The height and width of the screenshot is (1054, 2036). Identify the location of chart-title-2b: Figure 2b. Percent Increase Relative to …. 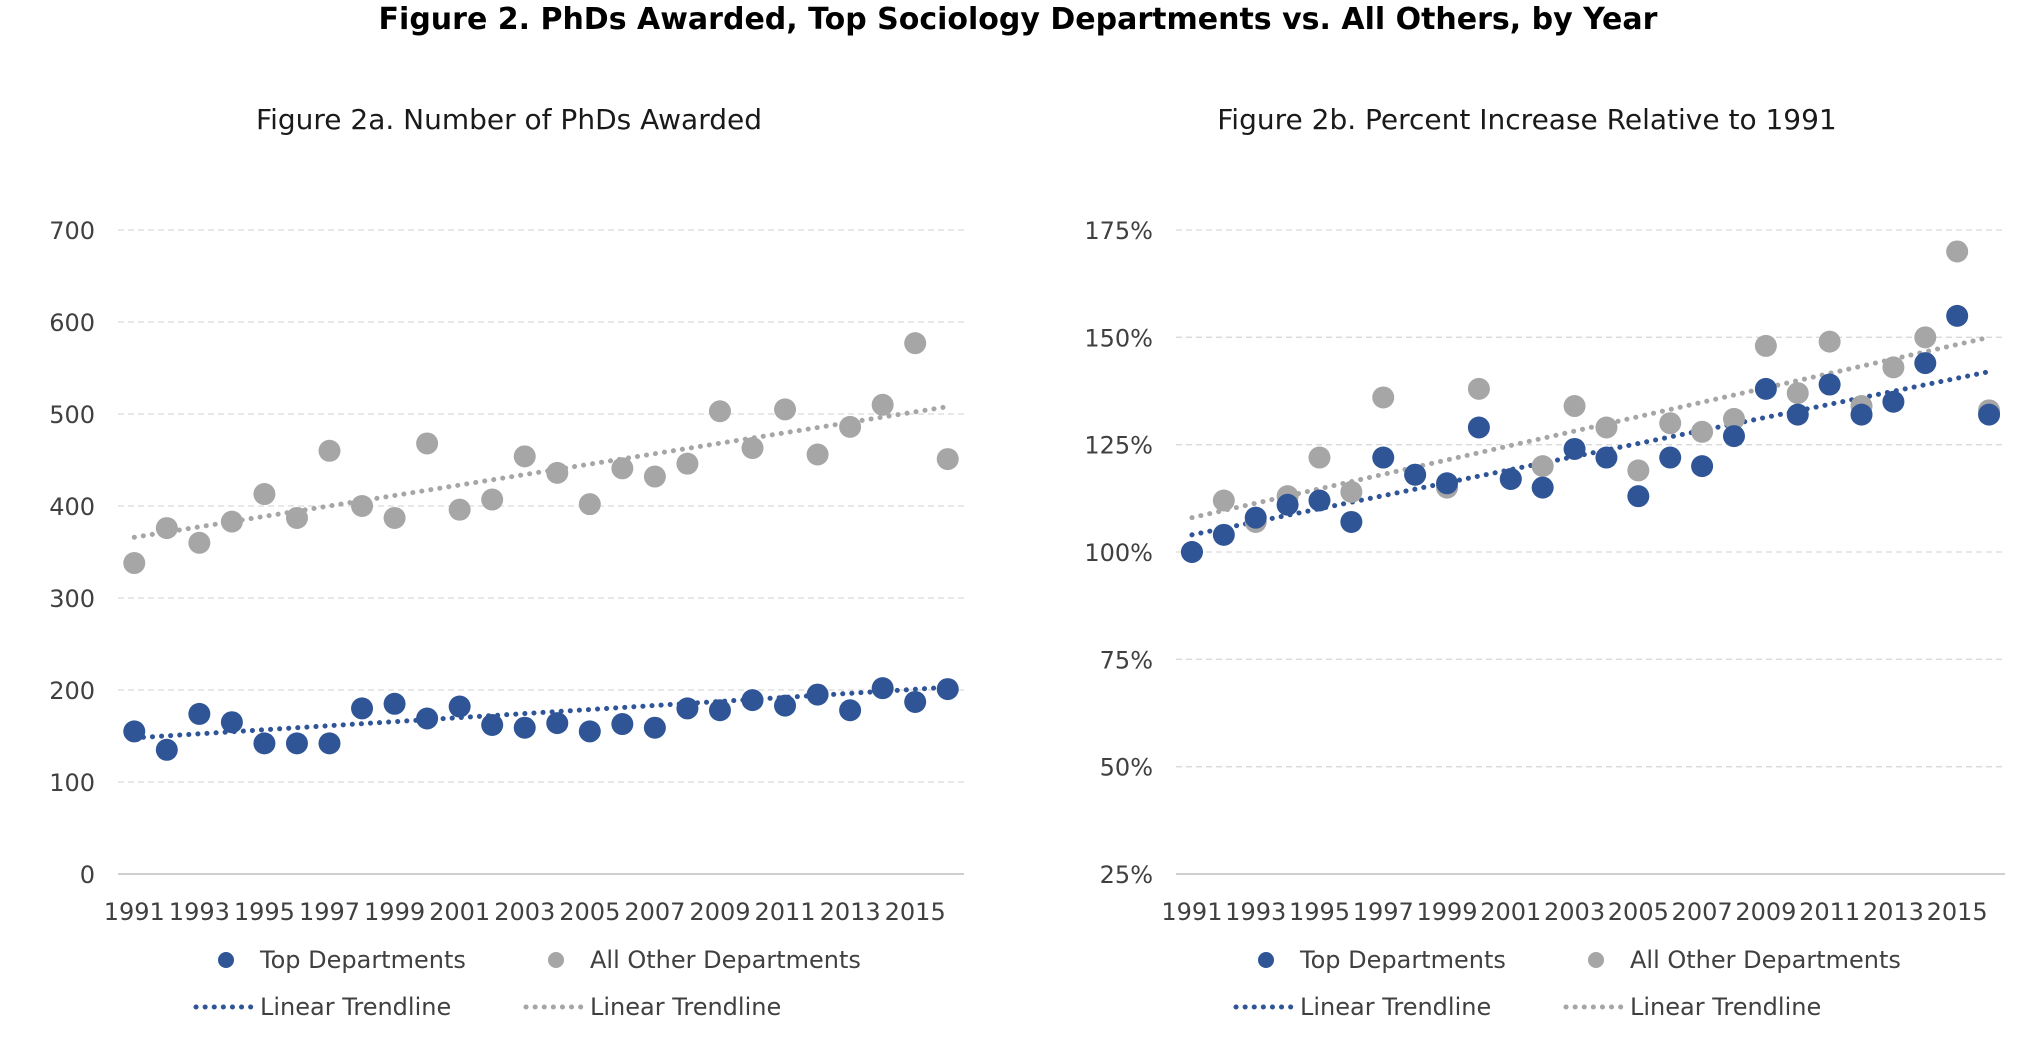
(1527, 119).